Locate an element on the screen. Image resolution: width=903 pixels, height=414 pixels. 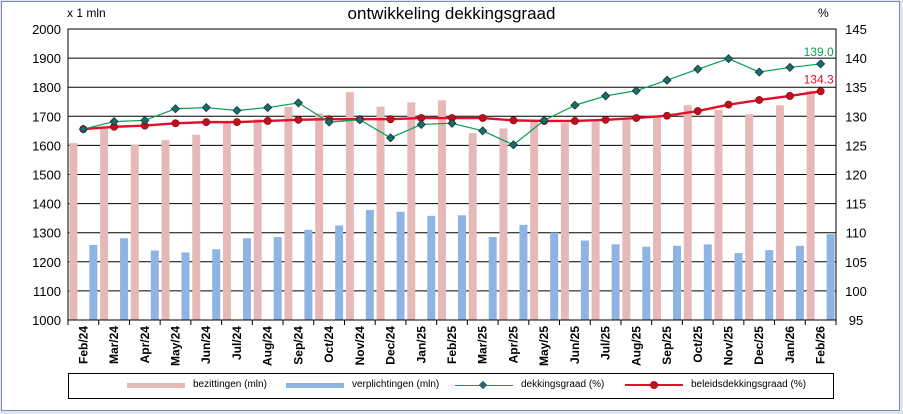
y-left-tick-label: 1000 is located at coordinates (46, 320).